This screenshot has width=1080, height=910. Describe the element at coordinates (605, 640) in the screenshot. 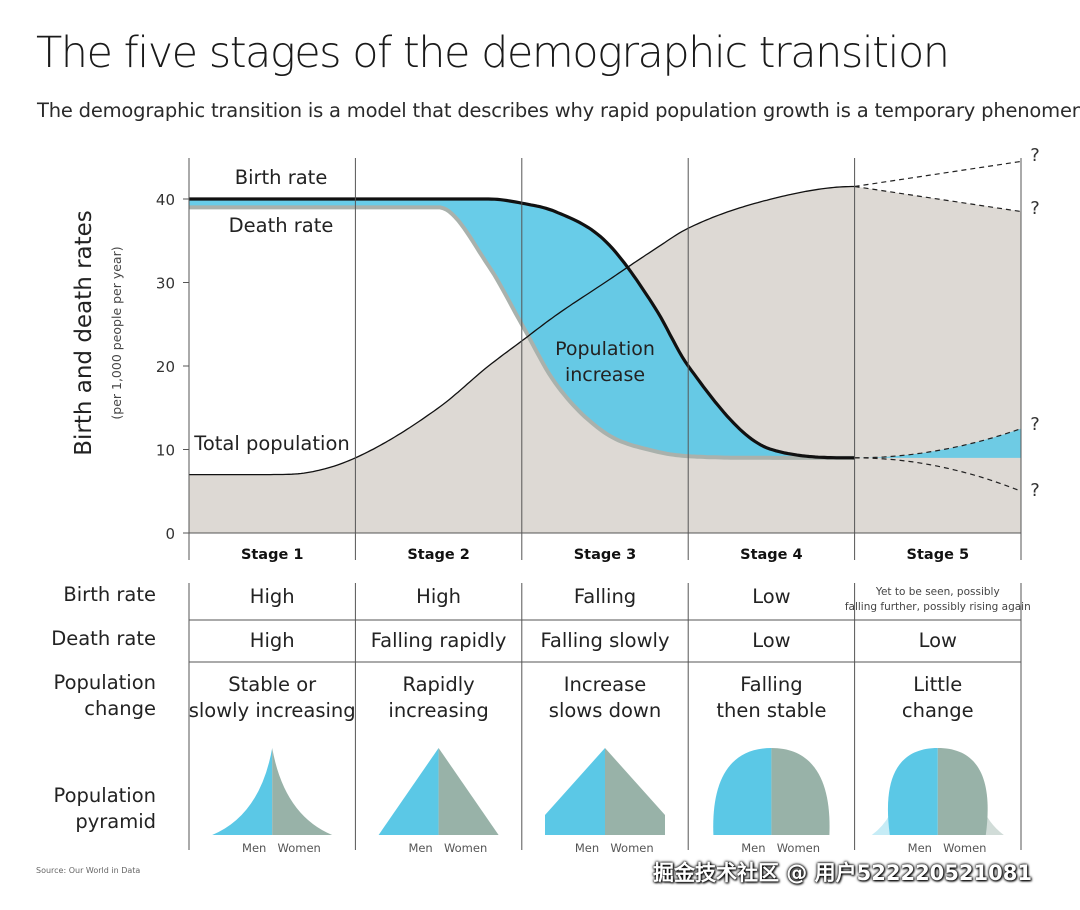

I see `table-cell: Falling slowly` at that location.